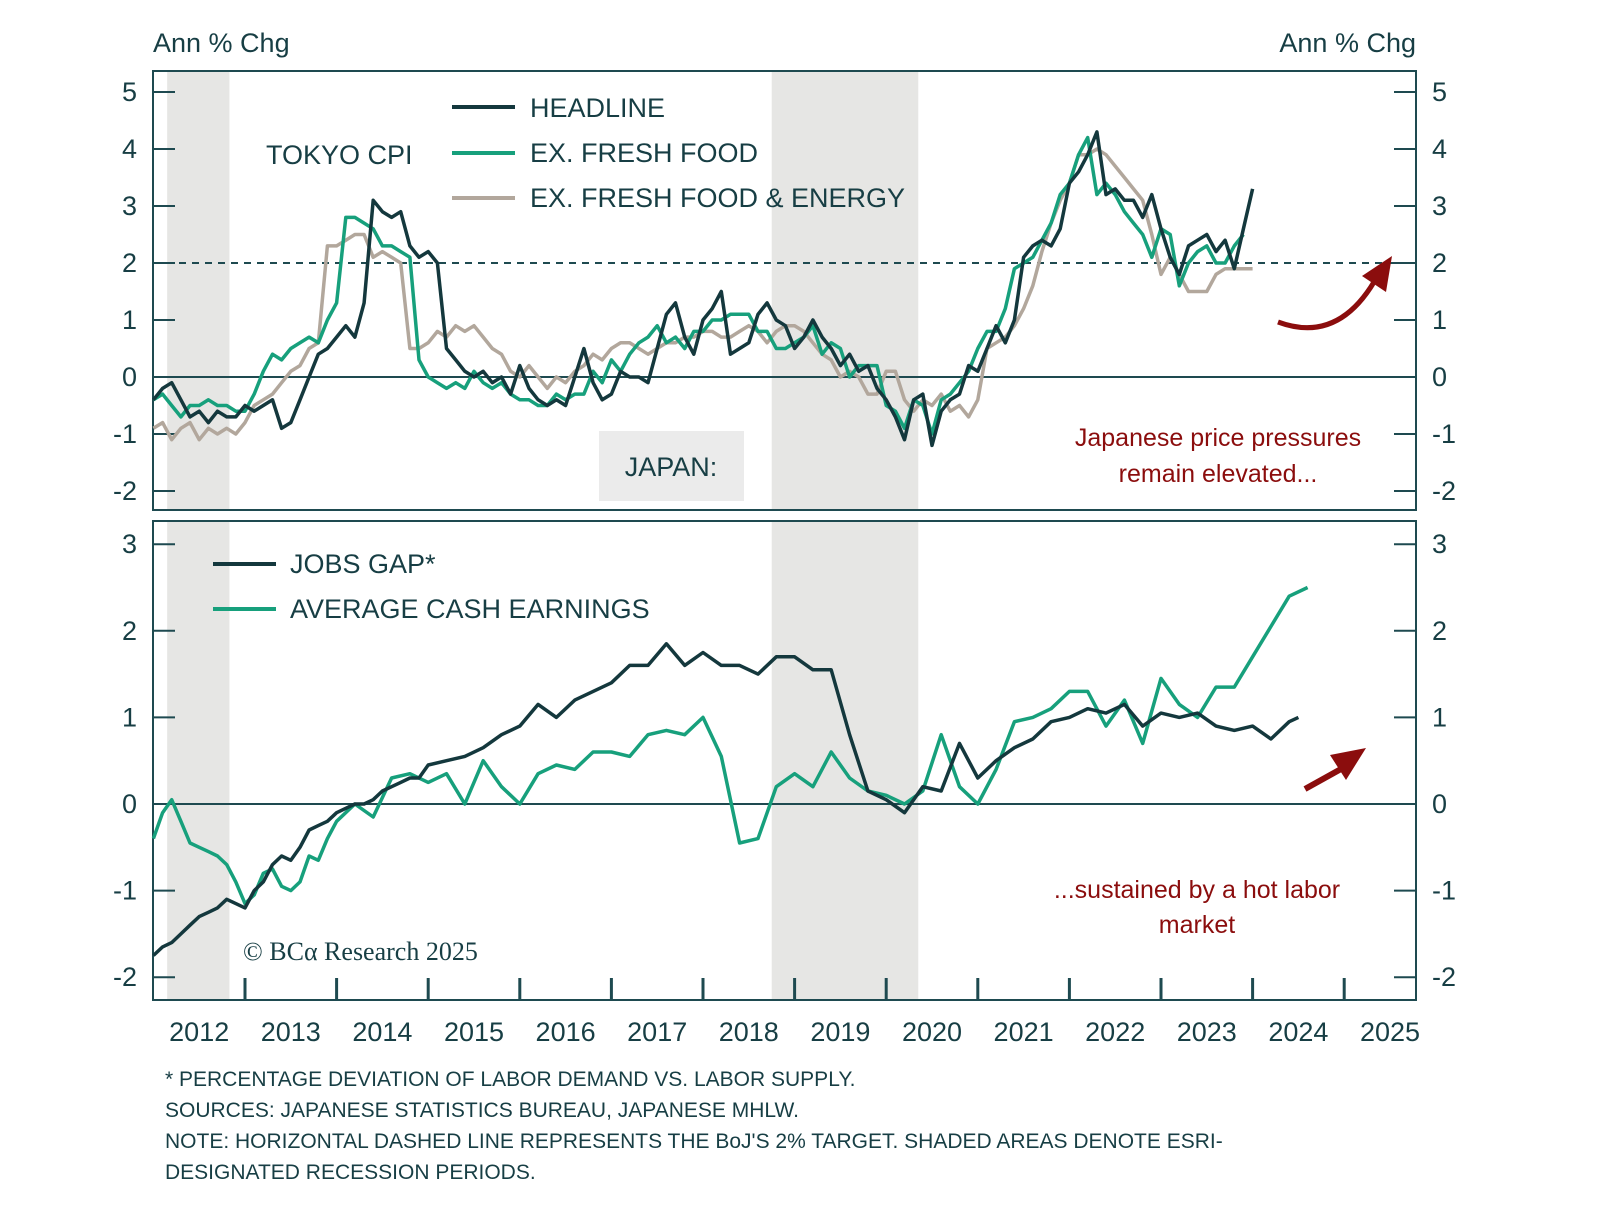 The height and width of the screenshot is (1225, 1600). Describe the element at coordinates (1329, 302) in the screenshot. I see `curved-up-arrow-icon` at that location.